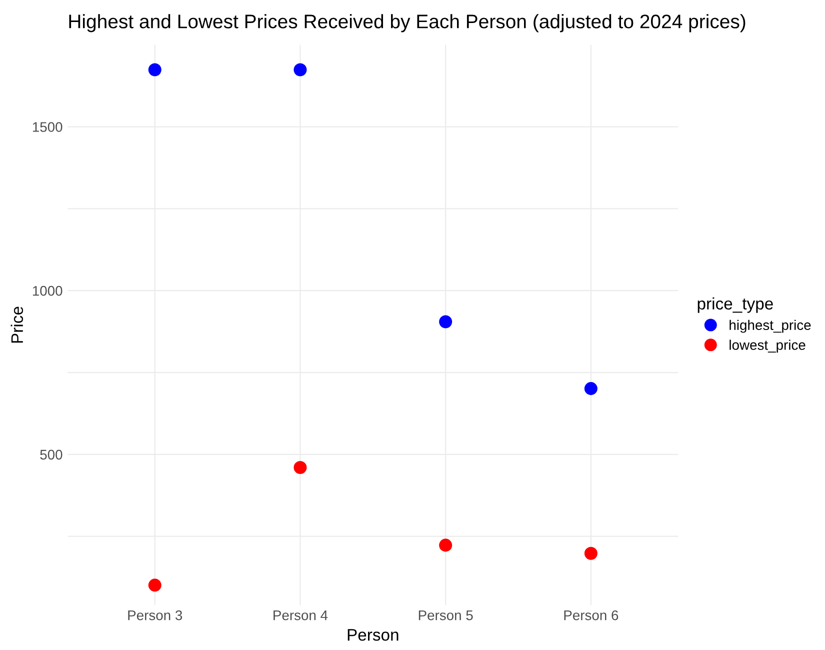 The image size is (825, 650). What do you see at coordinates (591, 615) in the screenshot?
I see `x-tick-label: Person 6` at bounding box center [591, 615].